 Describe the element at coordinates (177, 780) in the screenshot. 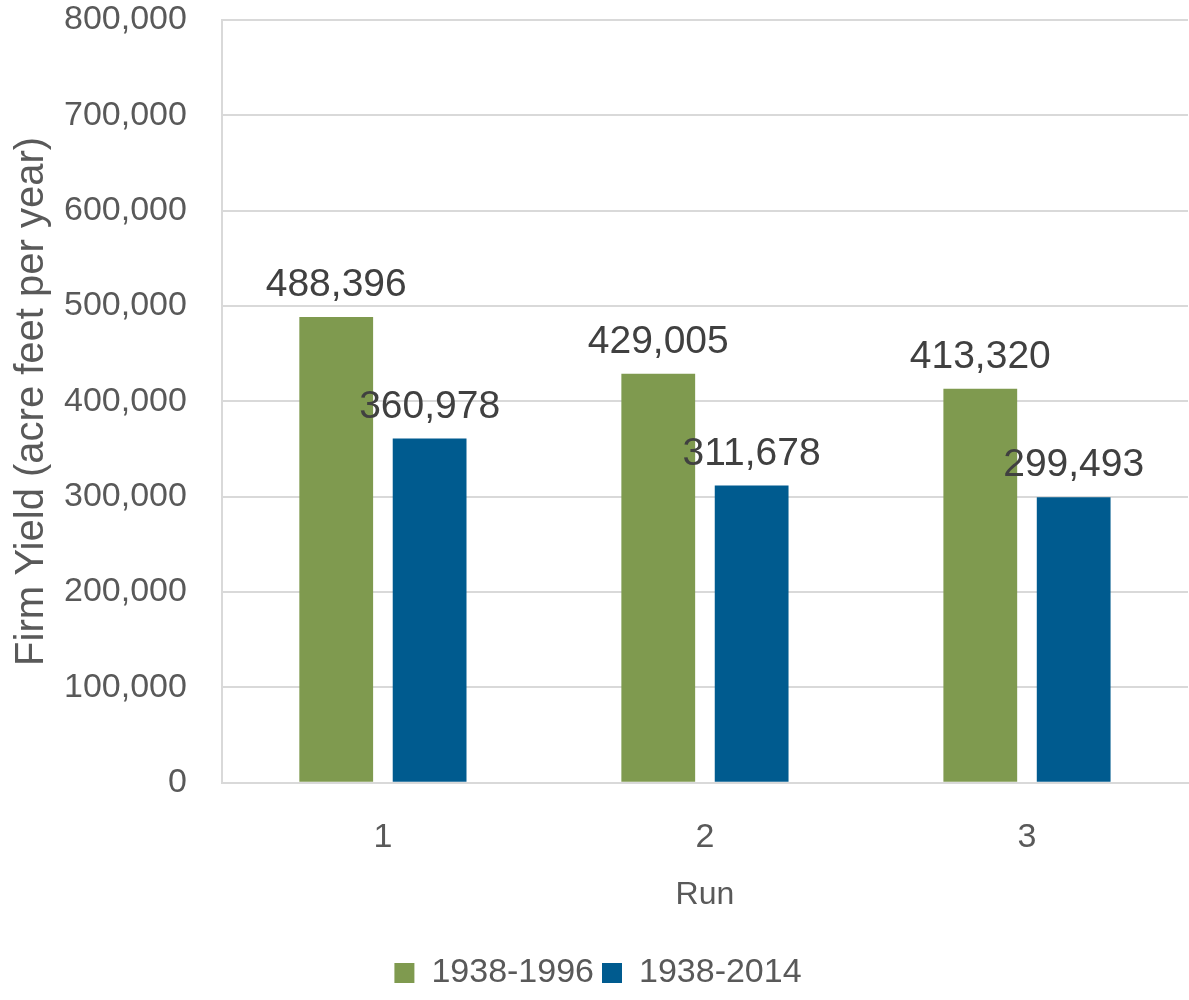

I see `y-tick-label: 0` at that location.